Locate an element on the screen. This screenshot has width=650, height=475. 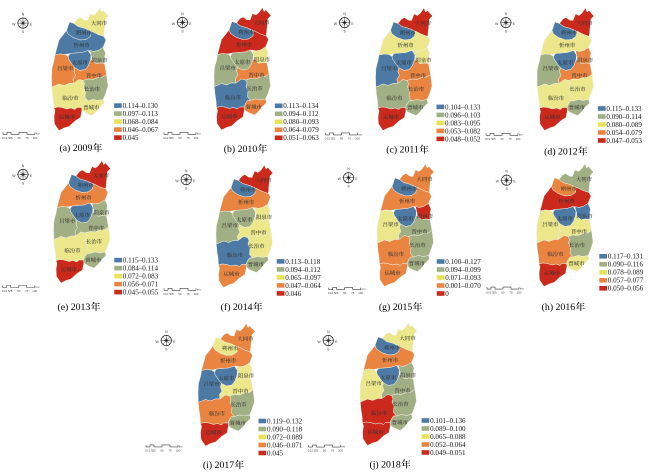
svg-text: 0.097–0.113 is located at coordinates (141, 114).